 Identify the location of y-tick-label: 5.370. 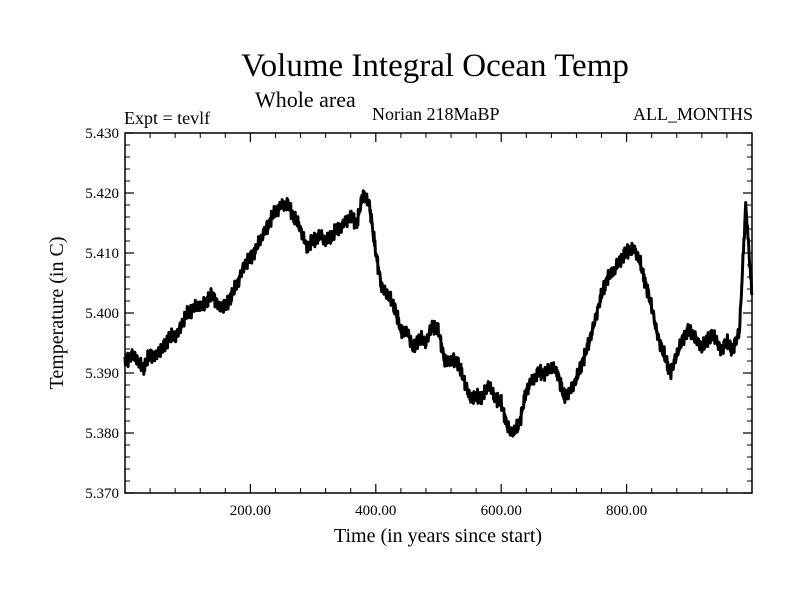
(102, 494).